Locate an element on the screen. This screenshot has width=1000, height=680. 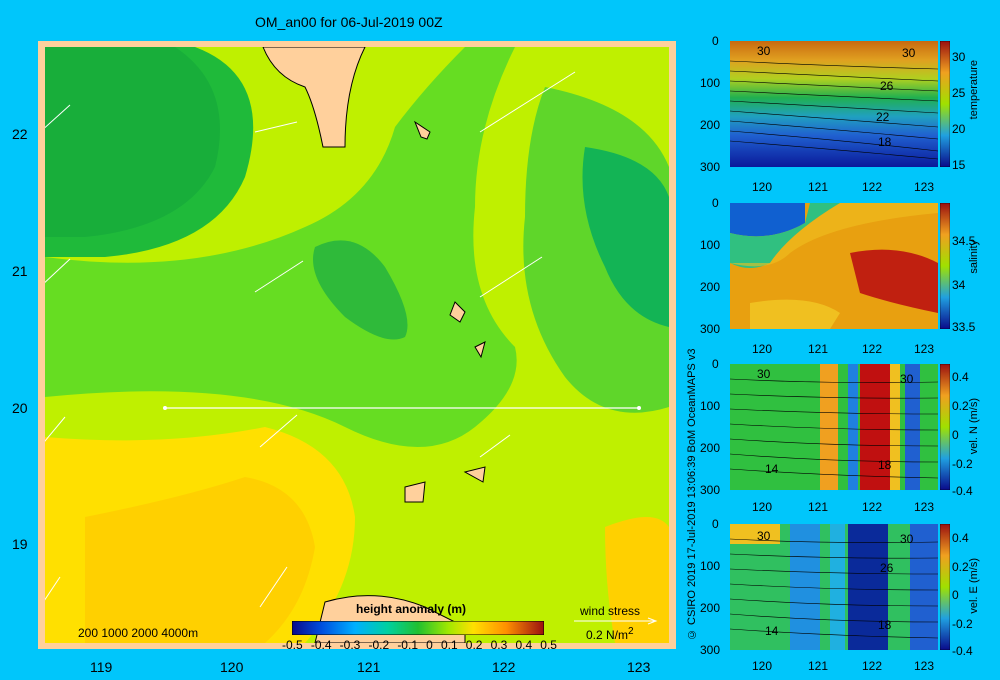
vele-depth-tick: 200 is located at coordinates (710, 608).